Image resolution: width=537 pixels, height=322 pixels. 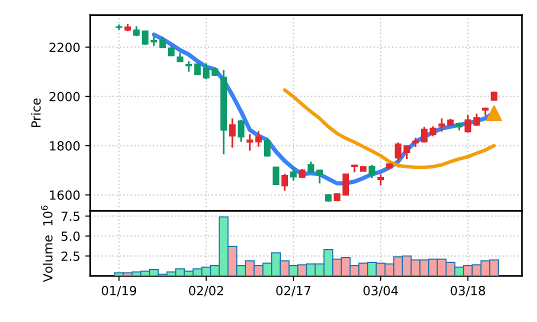 What do you see at coordinates (206, 291) in the screenshot?
I see `x-tick-label: 02/02` at bounding box center [206, 291].